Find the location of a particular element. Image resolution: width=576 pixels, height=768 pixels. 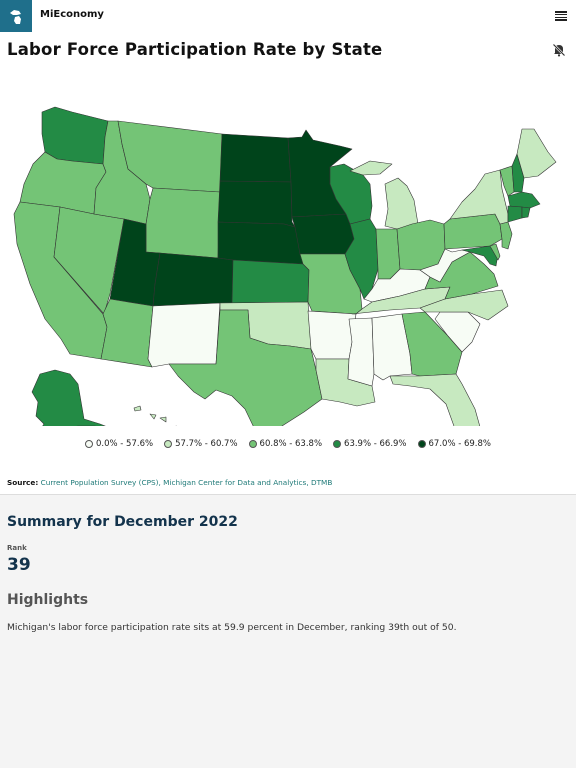

legend-label: 60.8% - 63.8% is located at coordinates (291, 444).